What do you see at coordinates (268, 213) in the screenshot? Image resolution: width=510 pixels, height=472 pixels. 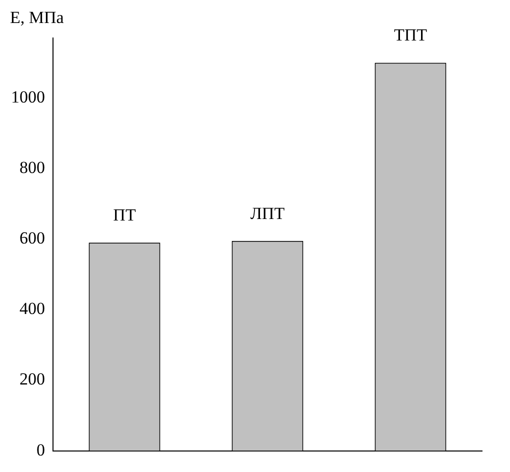 I see `x-tick-label: ЛПТ` at bounding box center [268, 213].